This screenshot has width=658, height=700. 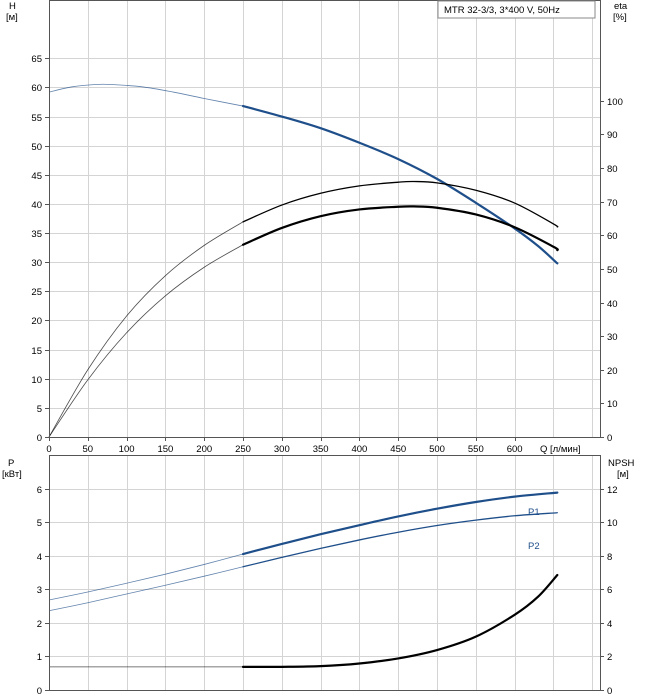 What do you see at coordinates (146, 589) in the screenshot?
I see `bottom-series-1-extended-curve` at bounding box center [146, 589].